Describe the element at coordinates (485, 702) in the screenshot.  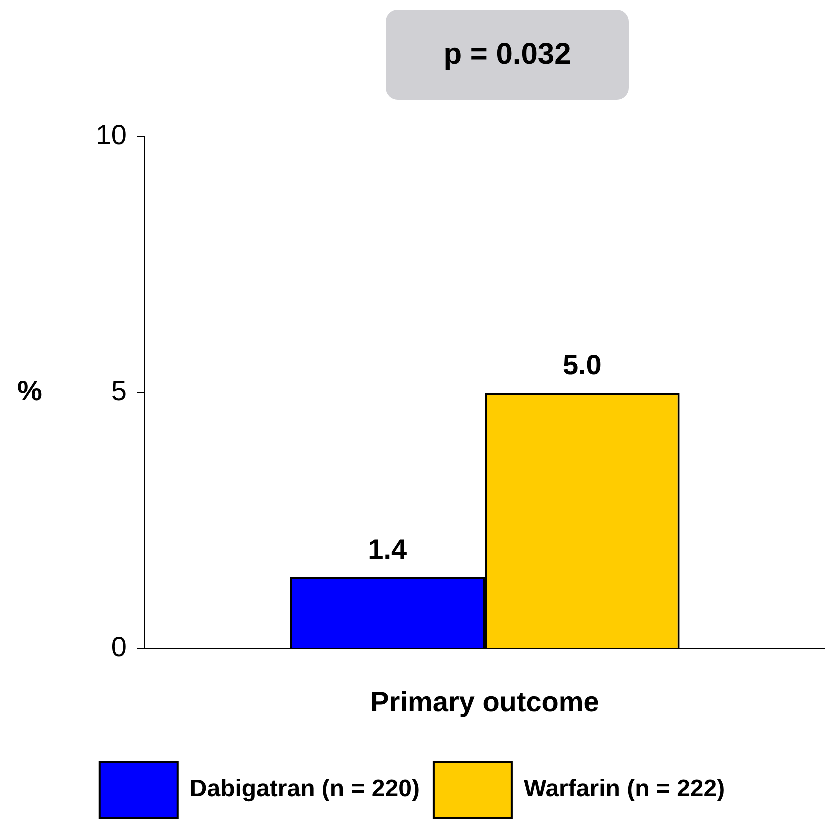
I see `x-tick-label: Primary outcome` at that location.